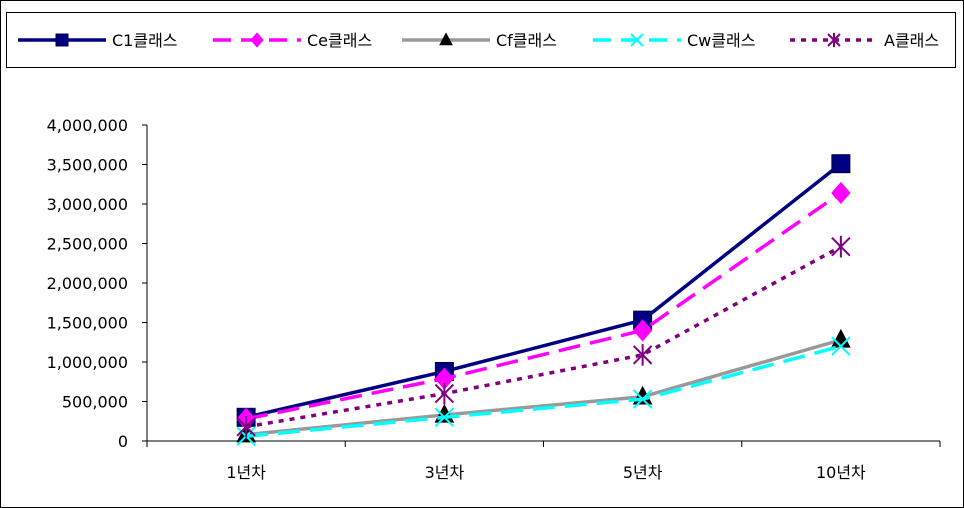 The height and width of the screenshot is (508, 964). What do you see at coordinates (95, 402) in the screenshot?
I see `y-tick-label: 500,000` at bounding box center [95, 402].